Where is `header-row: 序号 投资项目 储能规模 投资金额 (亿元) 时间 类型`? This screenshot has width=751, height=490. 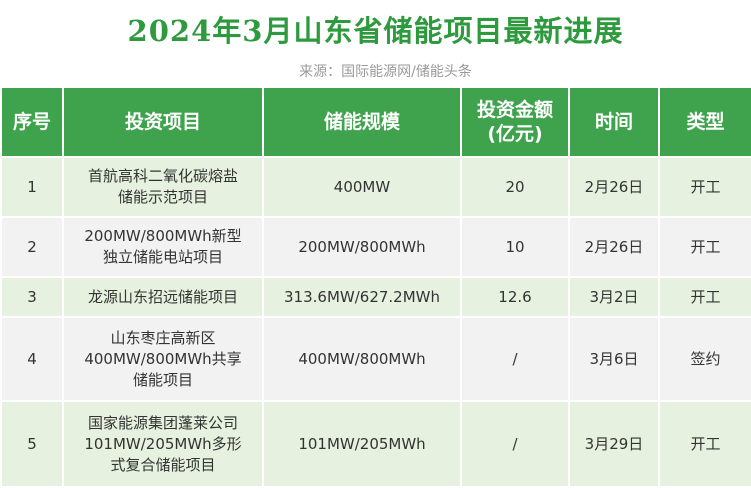
header-row: 序号 投资项目 储能规模 投资金额 (亿元) 时间 类型 is located at coordinates (375, 122).